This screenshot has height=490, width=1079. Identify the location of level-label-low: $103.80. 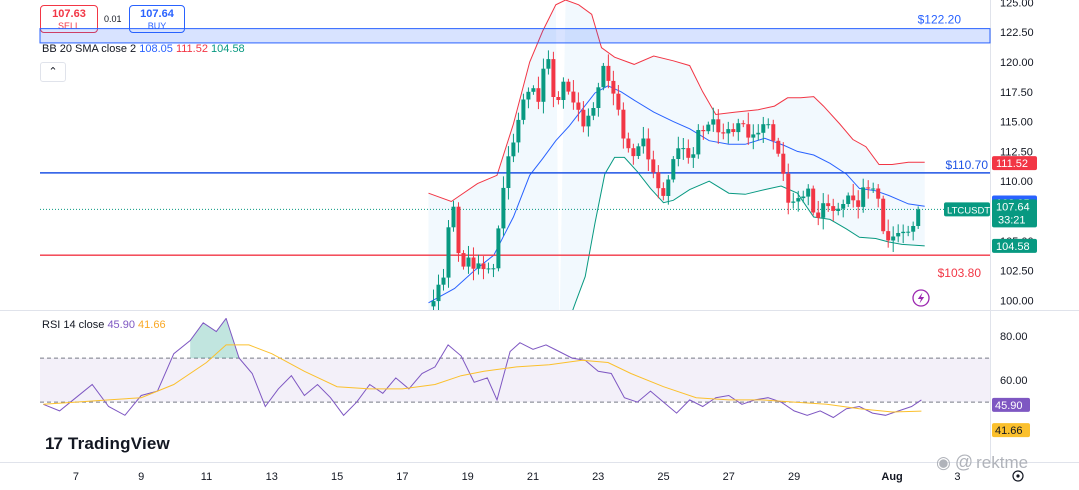
(960, 273).